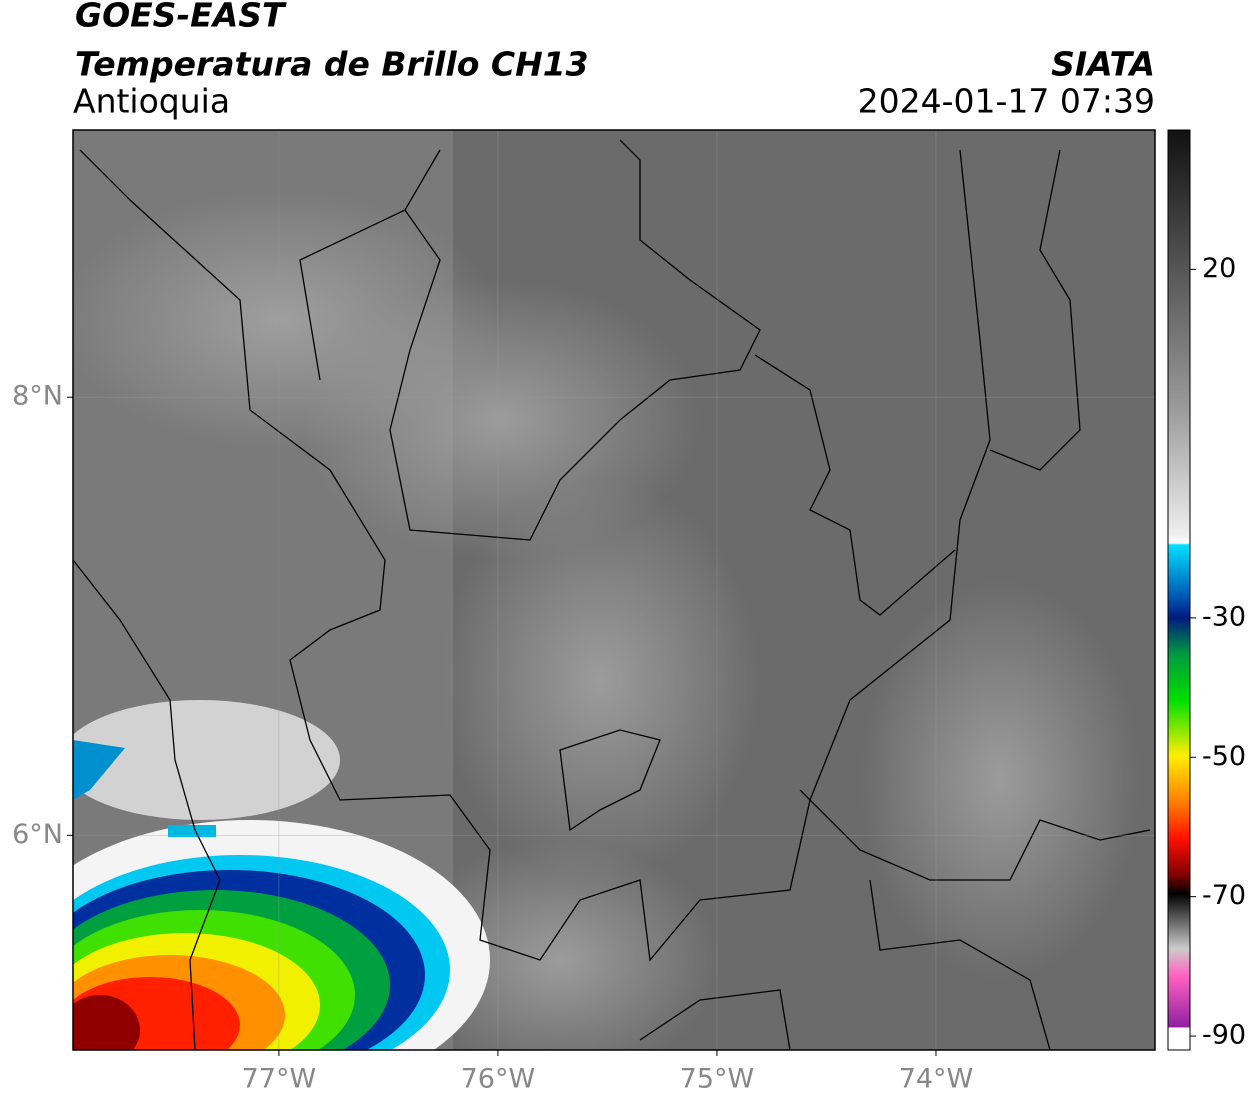  I want to click on y-tick-label: 6°N, so click(37, 834).